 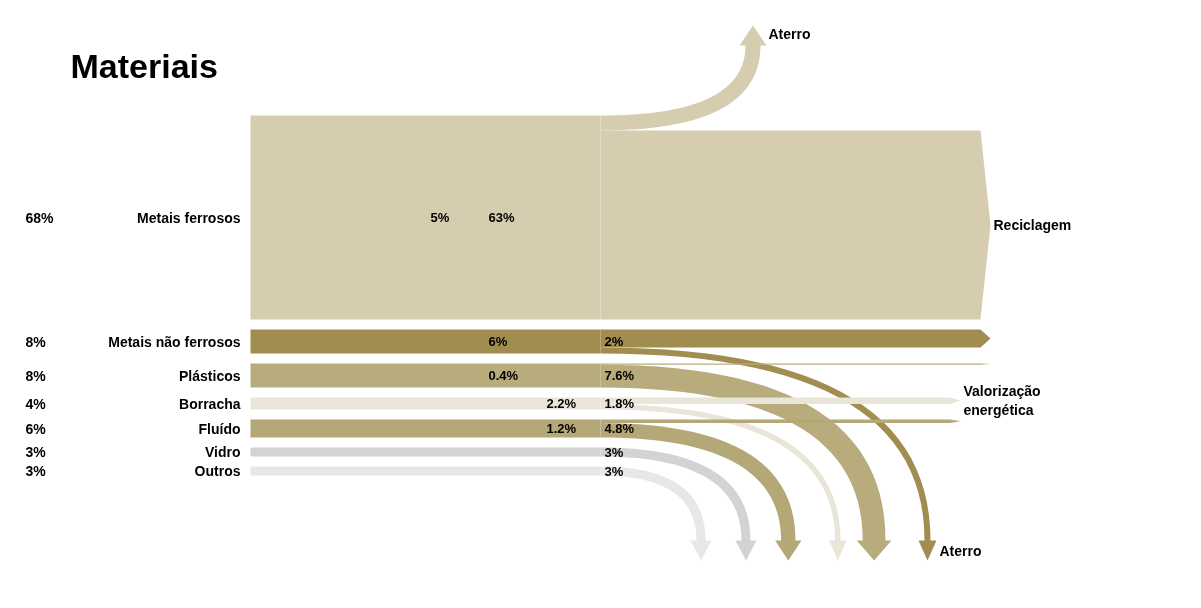 What do you see at coordinates (222, 452) in the screenshot?
I see `category-label: Vidro` at bounding box center [222, 452].